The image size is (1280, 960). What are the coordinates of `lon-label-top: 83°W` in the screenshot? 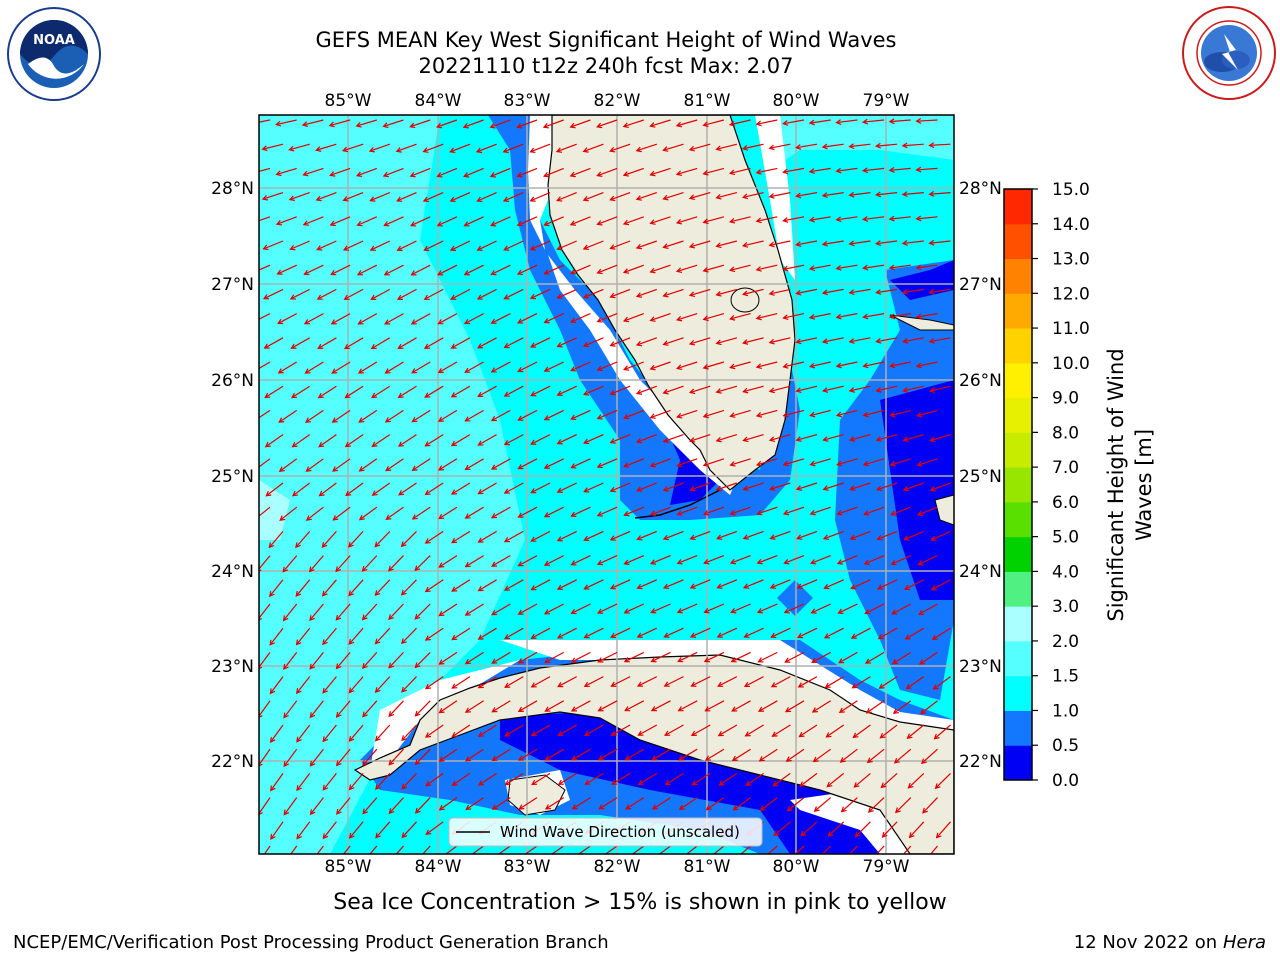 It's located at (527, 101).